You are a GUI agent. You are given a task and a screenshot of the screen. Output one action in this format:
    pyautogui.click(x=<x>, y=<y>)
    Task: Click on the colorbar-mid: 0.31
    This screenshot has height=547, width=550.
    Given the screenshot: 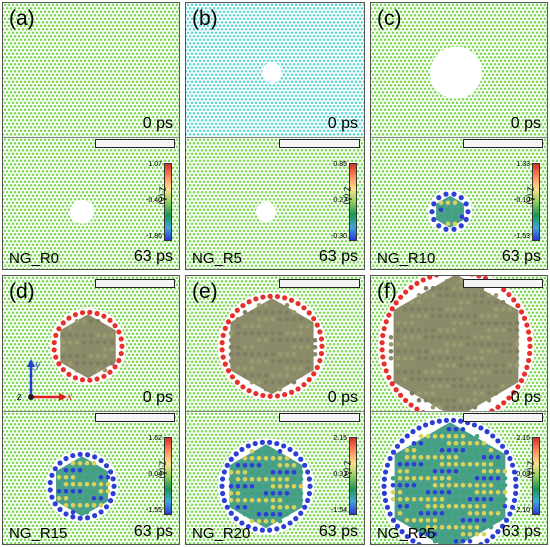 What is the action you would take?
    pyautogui.click(x=340, y=474)
    